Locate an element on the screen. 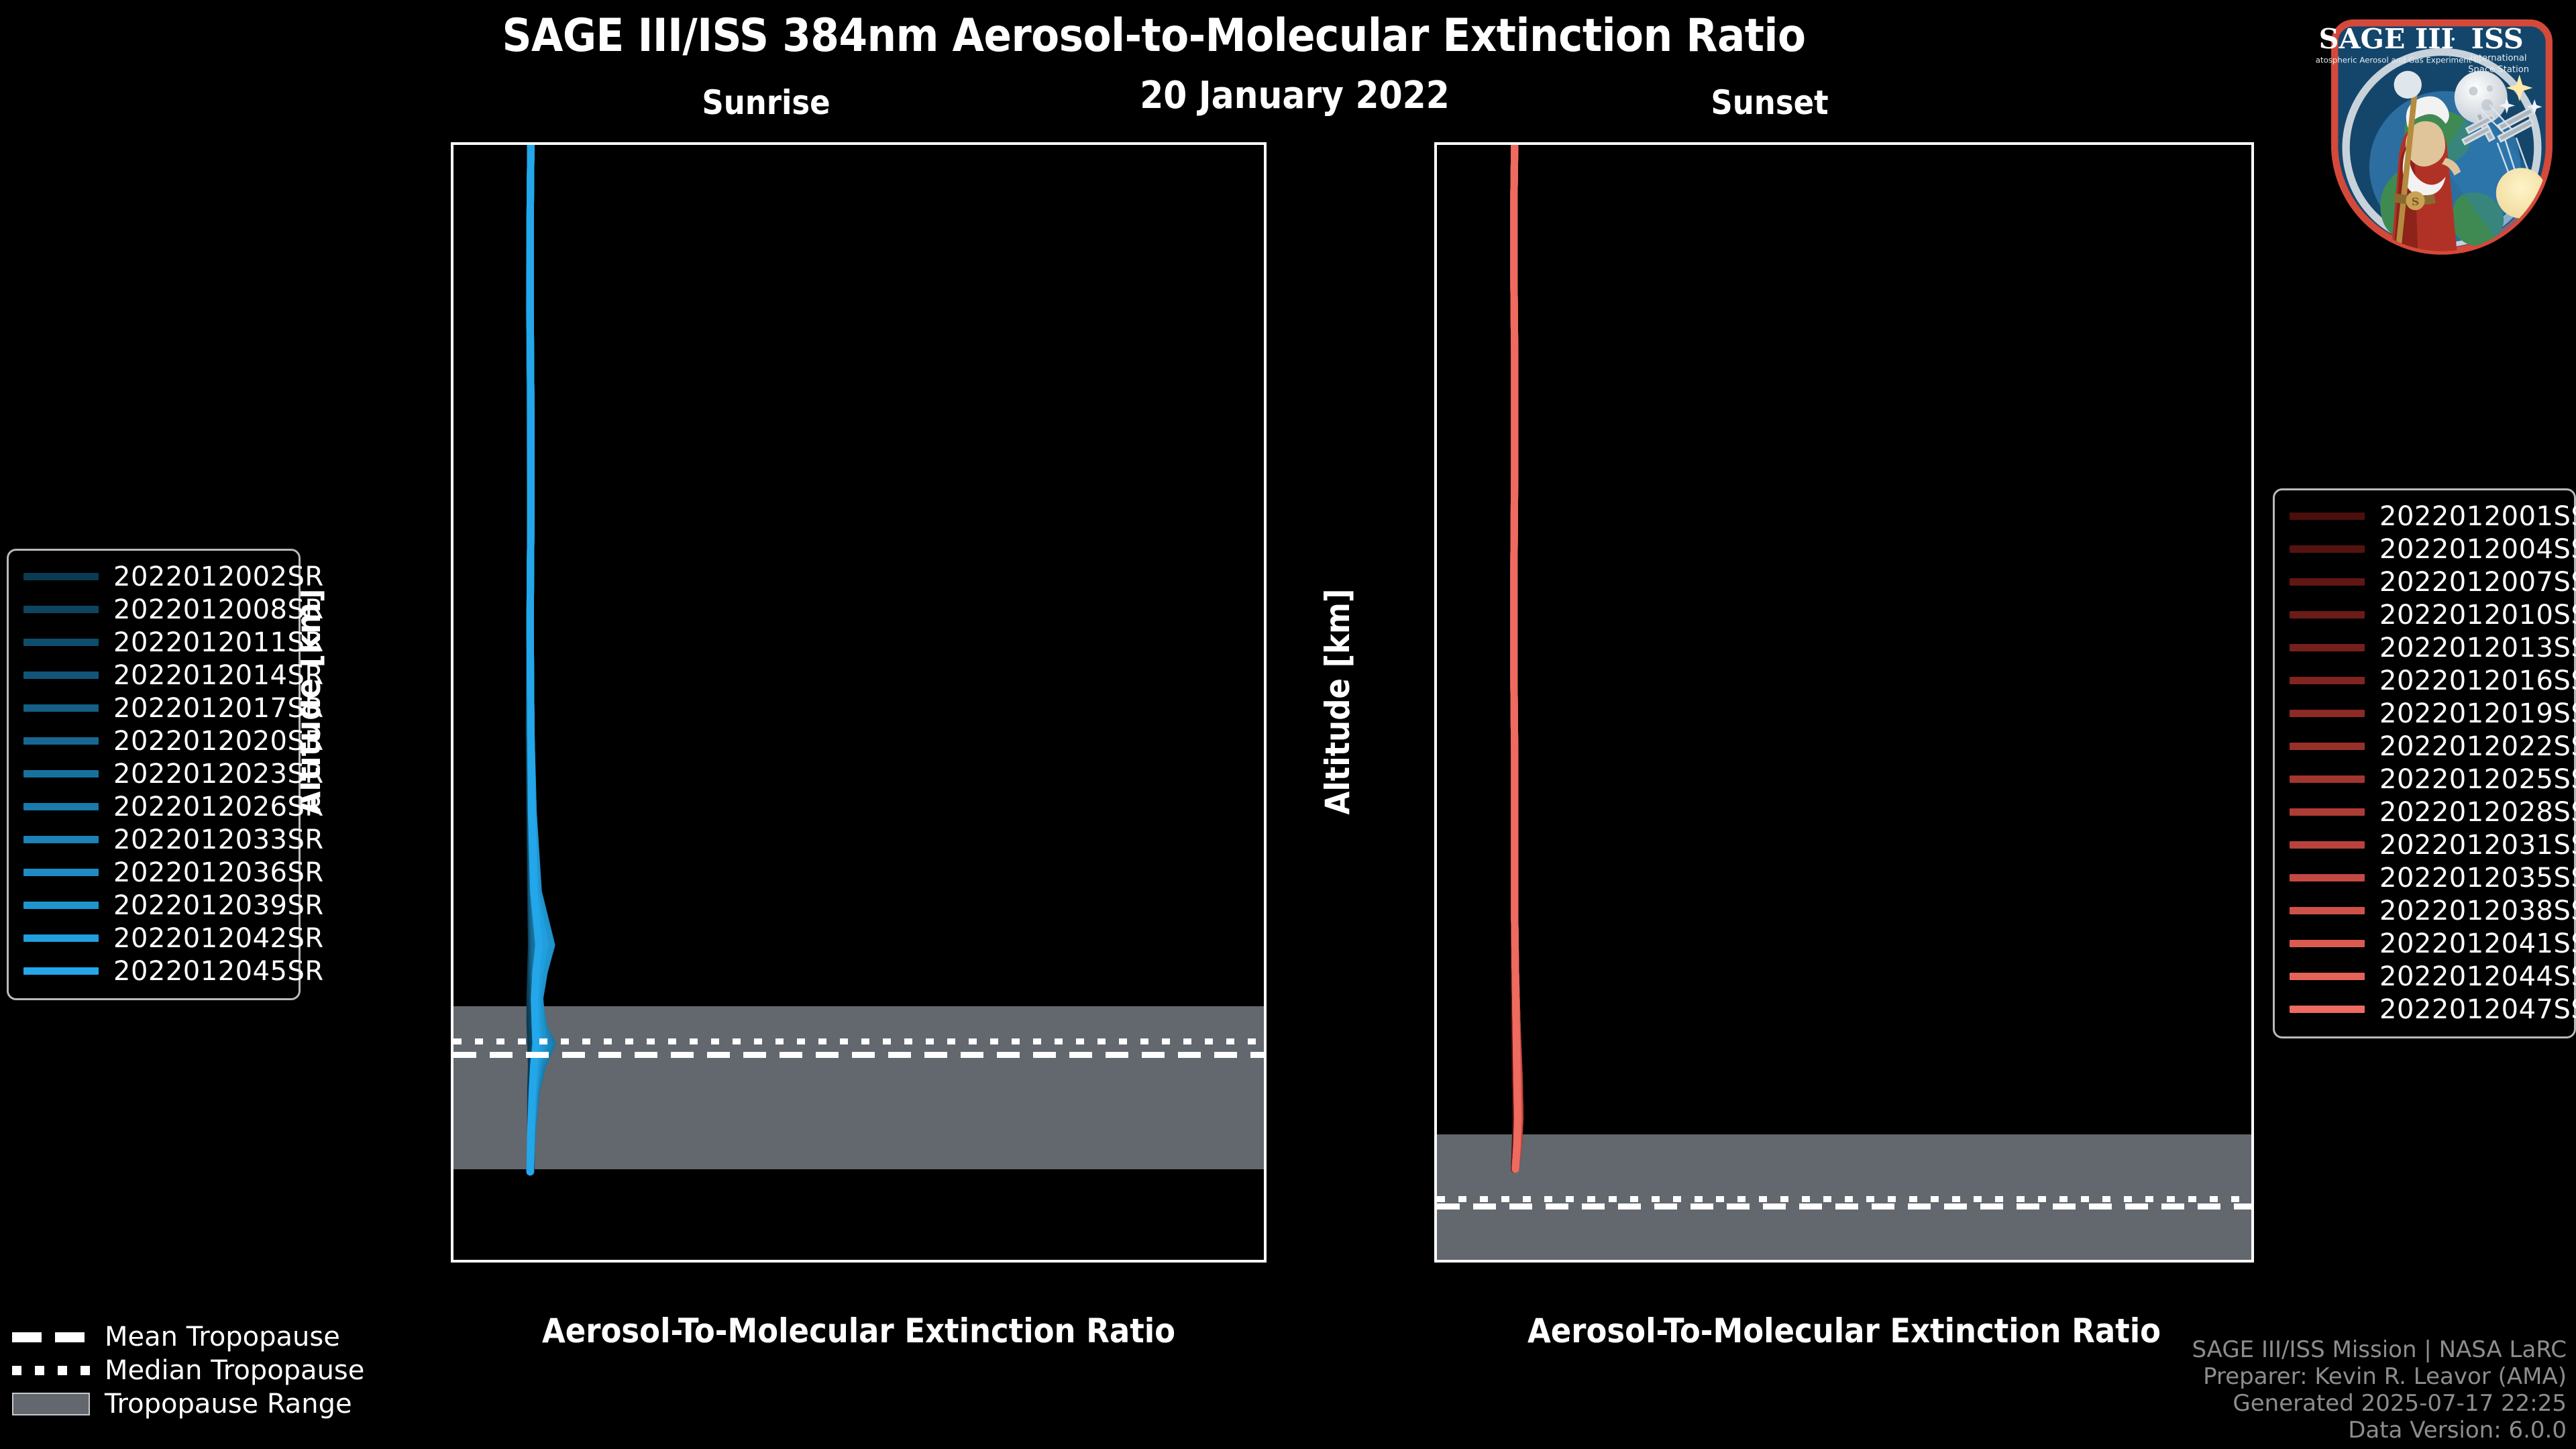  legend-item-sunset: 2022012007SS is located at coordinates (2433, 582).